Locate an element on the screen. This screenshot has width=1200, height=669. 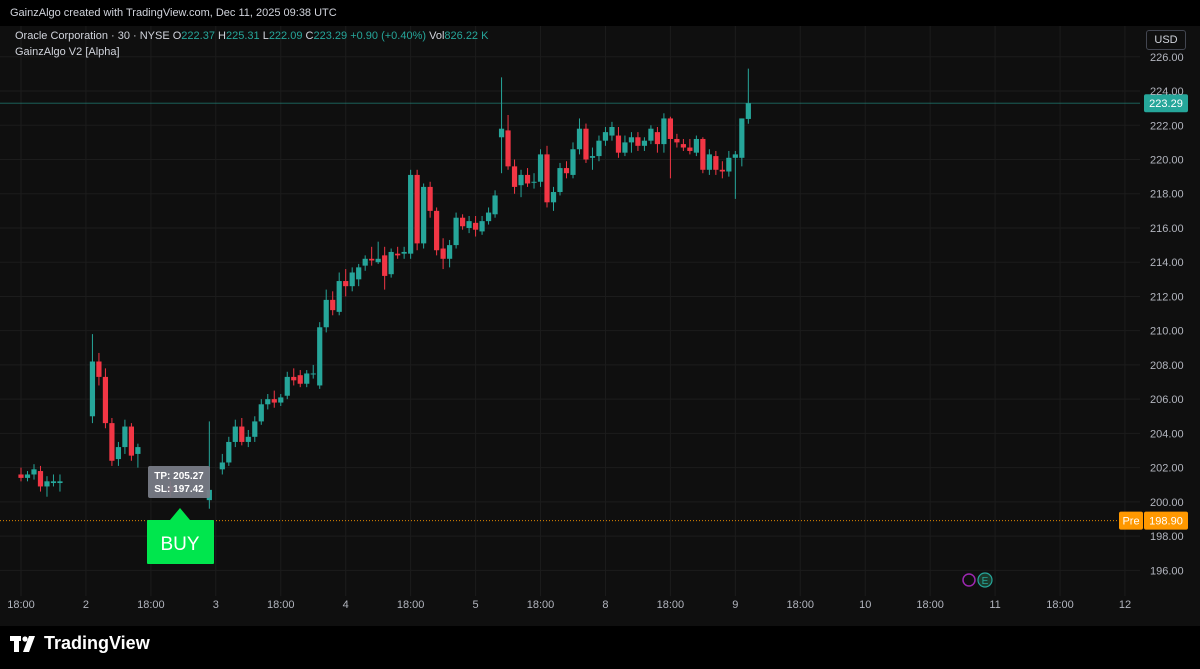
low-value: 222.09 is located at coordinates (285, 36).